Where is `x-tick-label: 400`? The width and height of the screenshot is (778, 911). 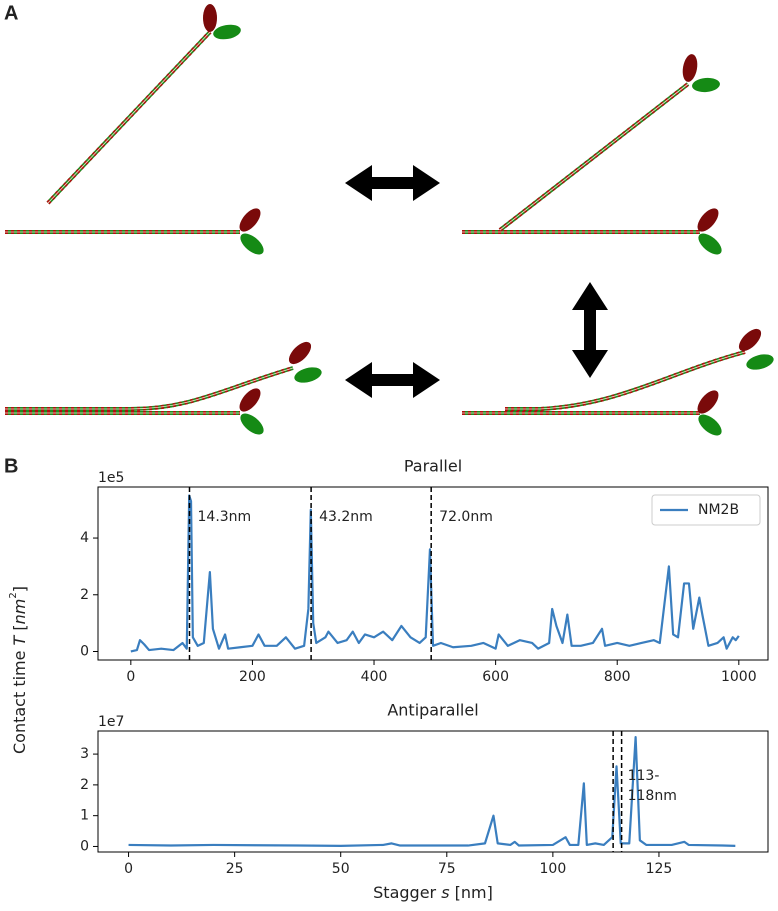 x-tick-label: 400 is located at coordinates (374, 677).